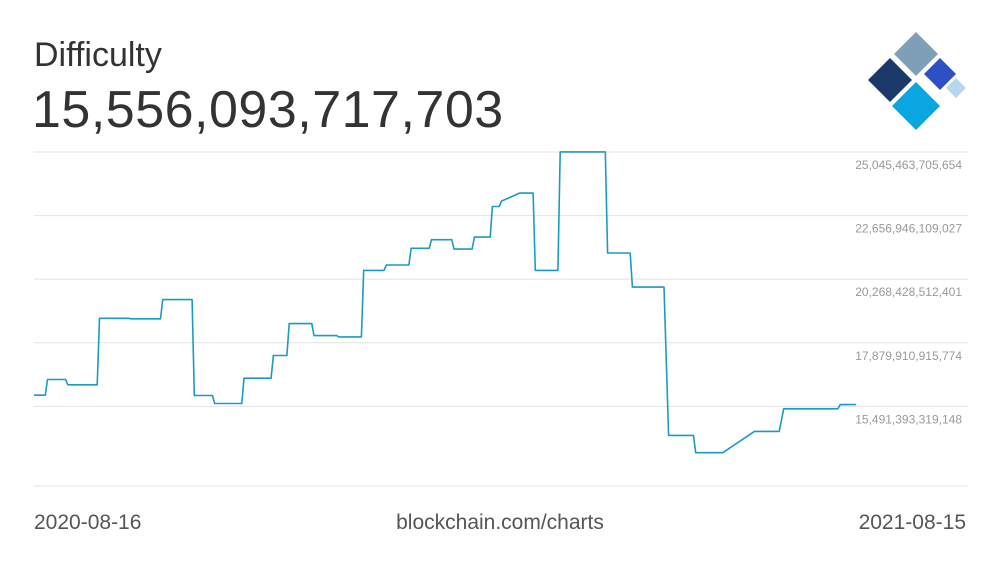  What do you see at coordinates (98, 55) in the screenshot?
I see `chart-title: Difficulty` at bounding box center [98, 55].